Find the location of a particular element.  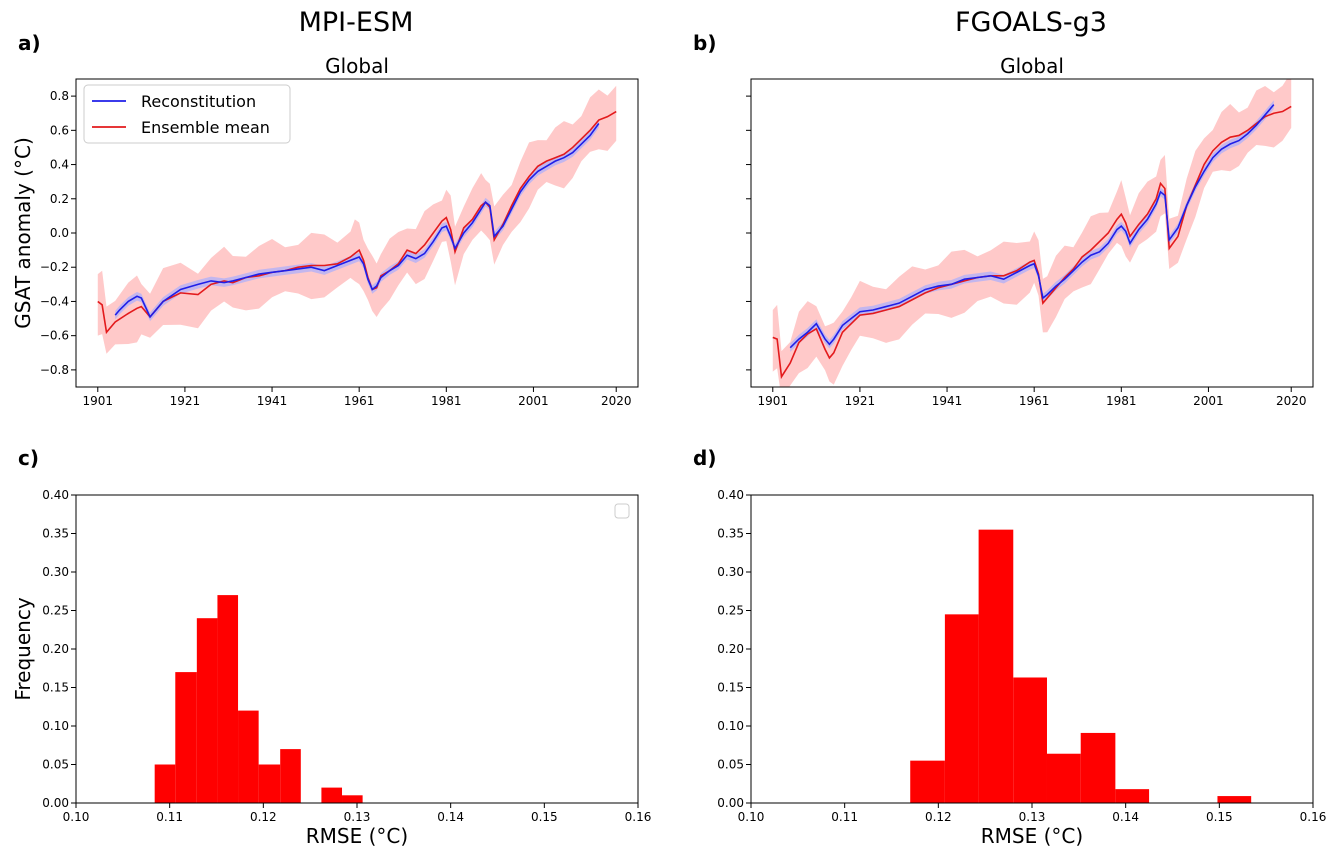

panel-c-ytick-label: 0.10 is located at coordinates (55, 726).